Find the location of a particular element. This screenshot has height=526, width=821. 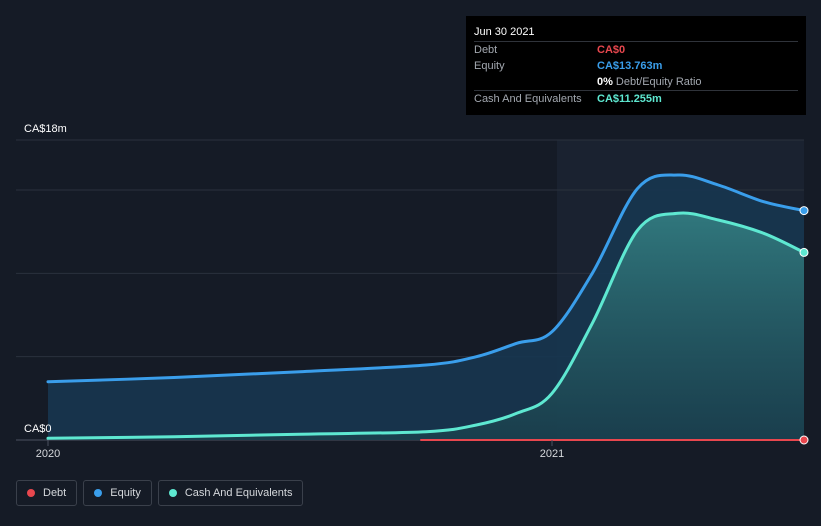

x-axis-ticks: 2020 2021 is located at coordinates (300, 450).